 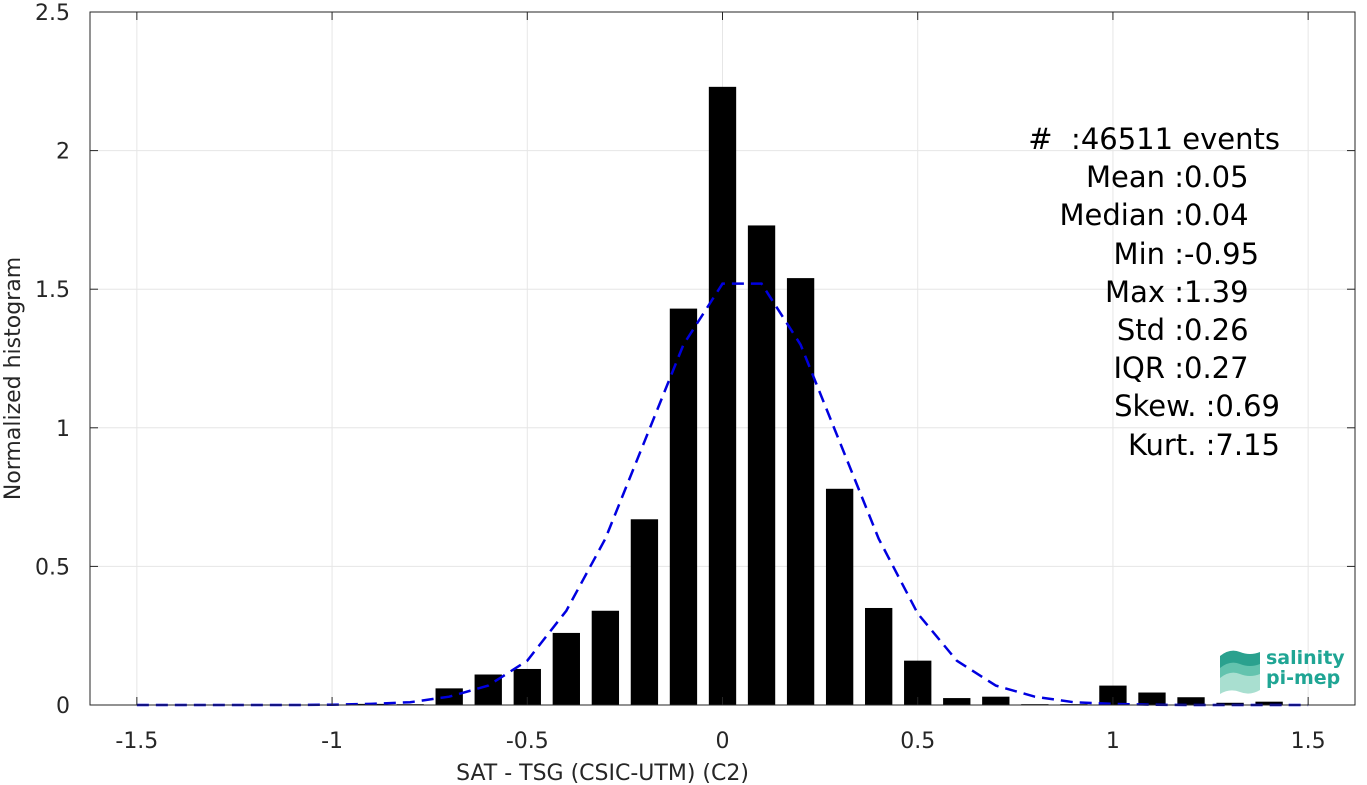 I want to click on stat-label: IQR :, so click(x=1148, y=368).